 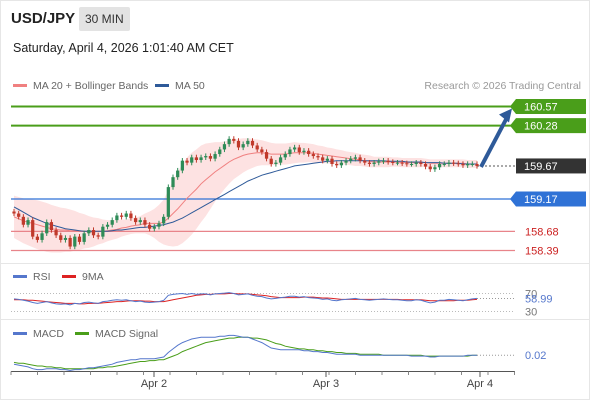 I want to click on support-level-label: 158.39, so click(x=542, y=252).